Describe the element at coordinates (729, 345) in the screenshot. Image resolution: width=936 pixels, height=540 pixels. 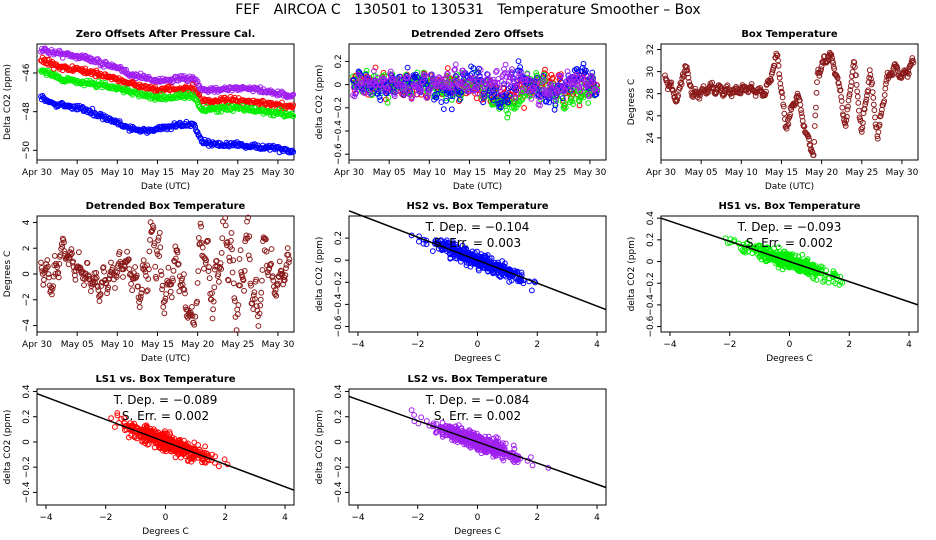
I see `x-tick-label: −2` at that location.